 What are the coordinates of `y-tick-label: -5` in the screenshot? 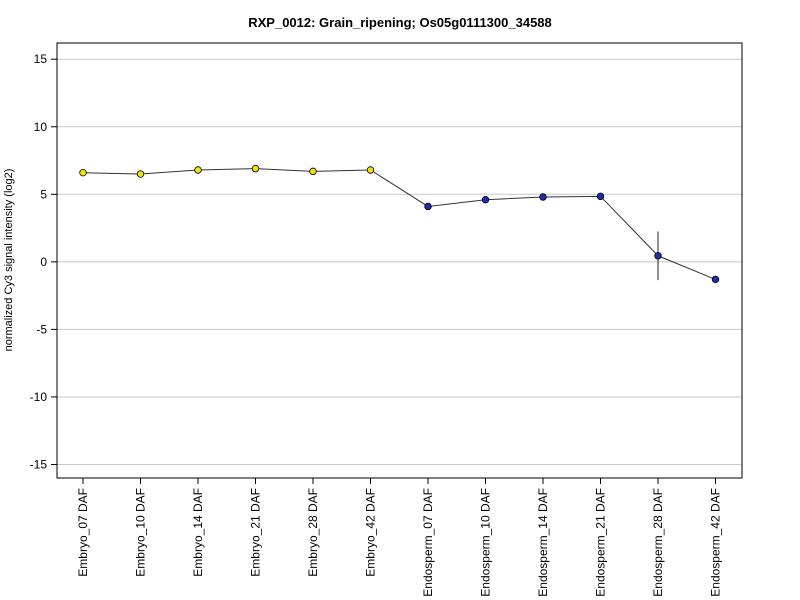 It's located at (41, 329).